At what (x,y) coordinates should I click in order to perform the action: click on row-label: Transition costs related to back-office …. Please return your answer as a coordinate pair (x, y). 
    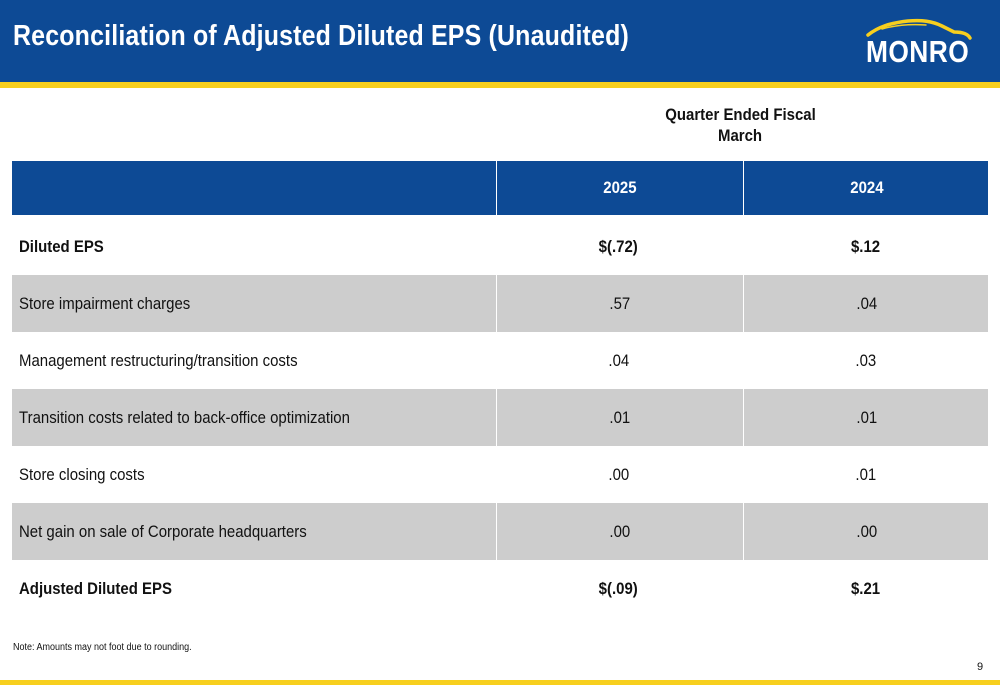
    Looking at the image, I should click on (184, 417).